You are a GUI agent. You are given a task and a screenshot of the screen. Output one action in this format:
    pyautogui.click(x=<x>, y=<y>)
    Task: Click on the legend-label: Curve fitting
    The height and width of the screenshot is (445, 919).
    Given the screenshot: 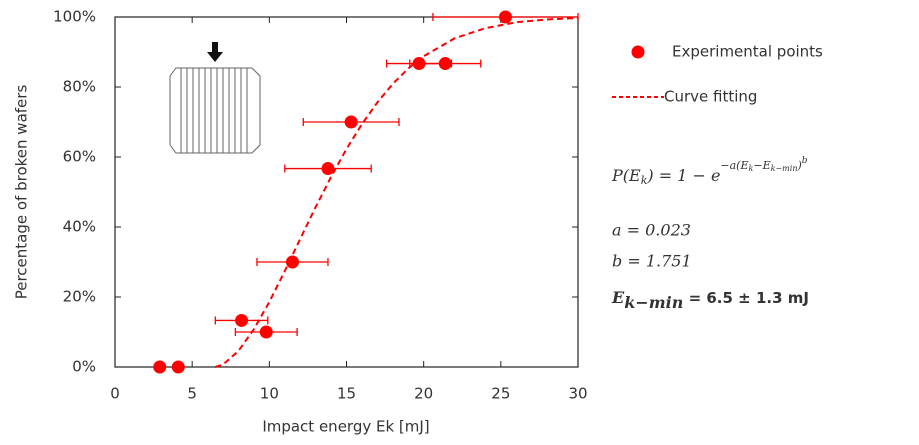 What is the action you would take?
    pyautogui.click(x=710, y=97)
    